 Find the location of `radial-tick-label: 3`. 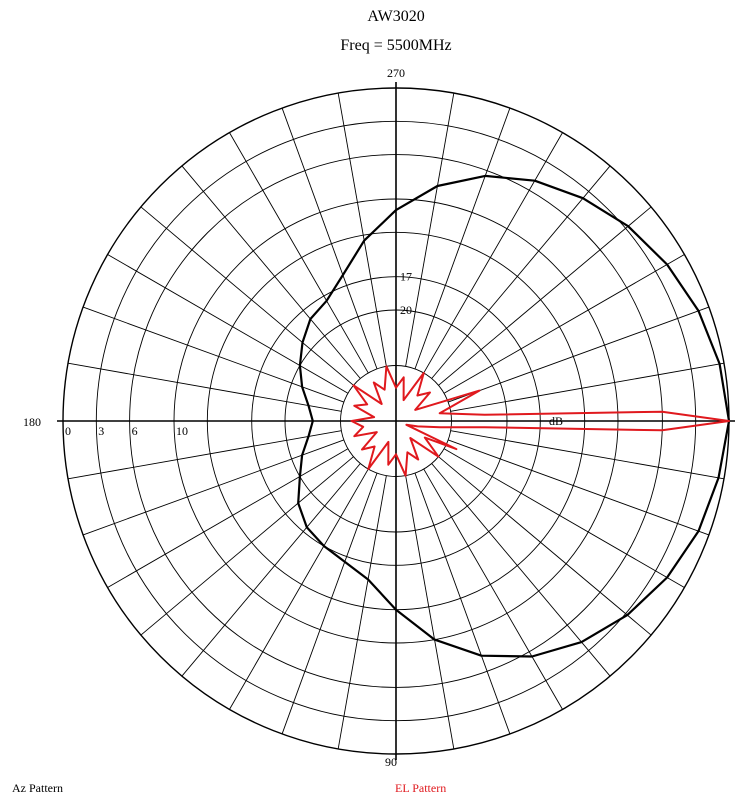

radial-tick-label: 3 is located at coordinates (101, 431).